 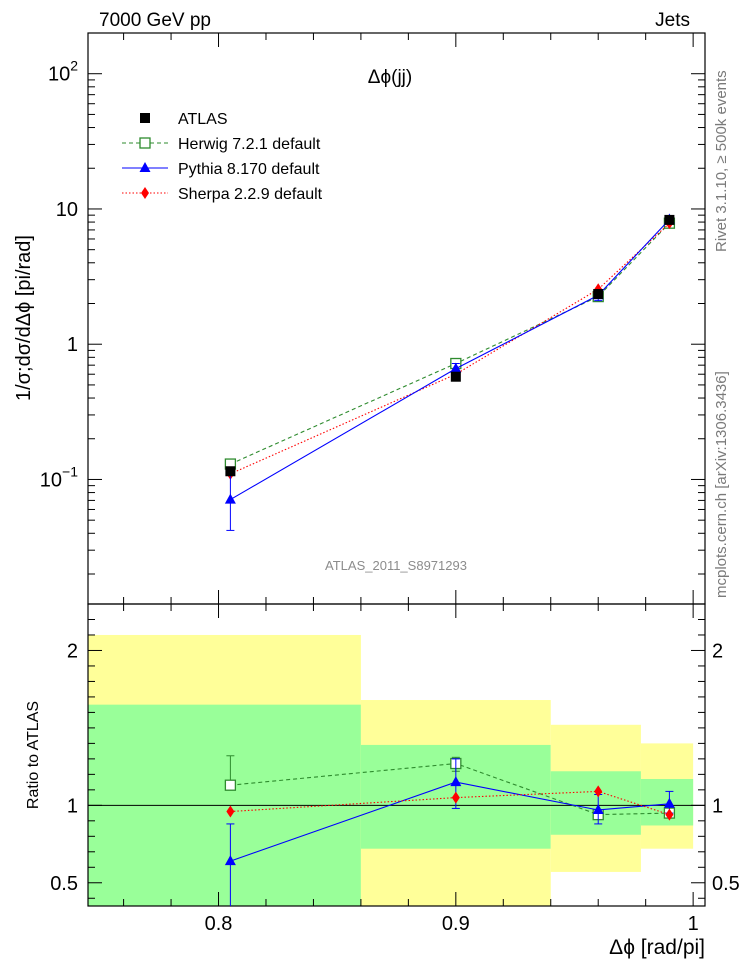 What do you see at coordinates (249, 169) in the screenshot?
I see `legend-label: Pythia 8.170 default` at bounding box center [249, 169].